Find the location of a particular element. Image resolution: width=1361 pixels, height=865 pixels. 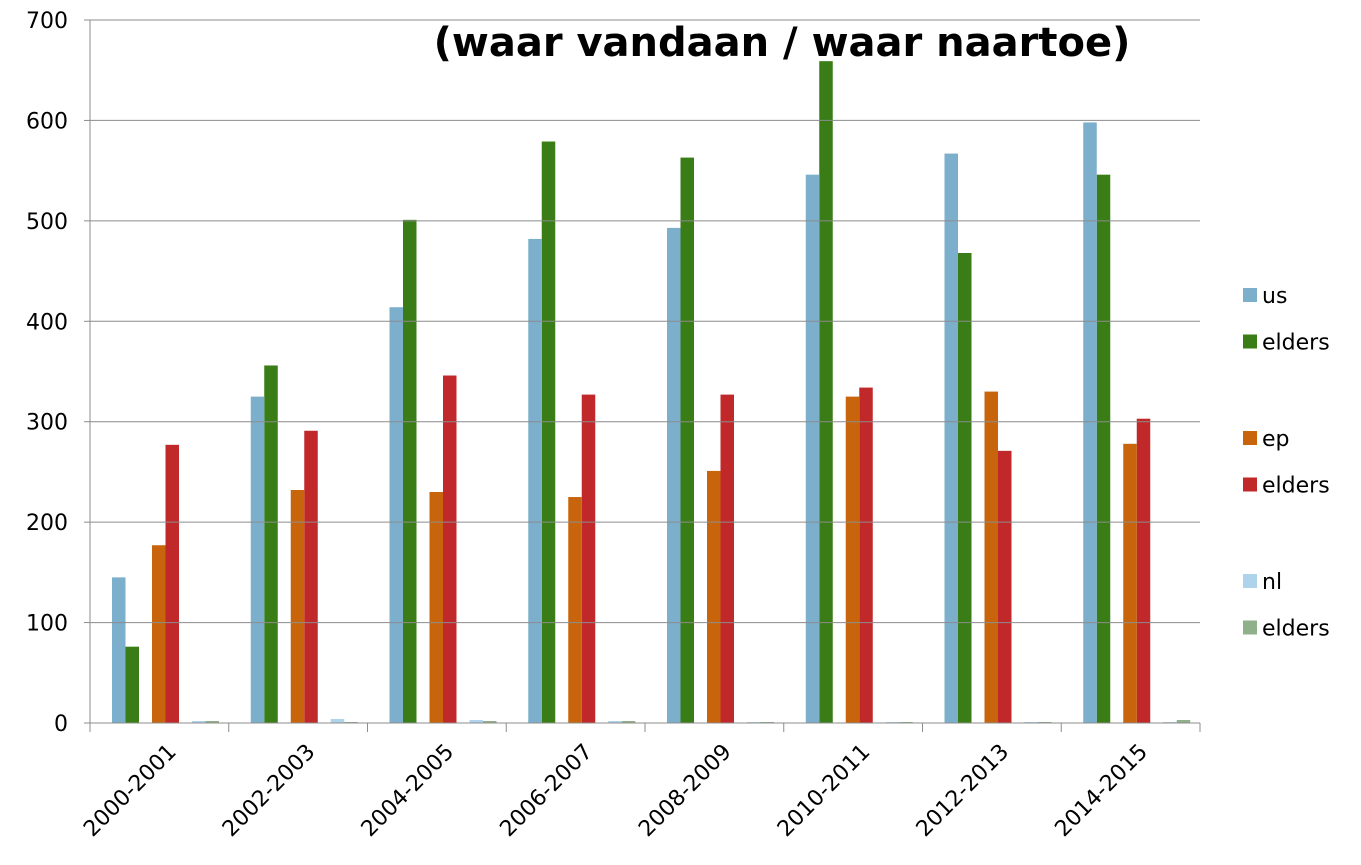

y-tick-label: 300 is located at coordinates (47, 423).